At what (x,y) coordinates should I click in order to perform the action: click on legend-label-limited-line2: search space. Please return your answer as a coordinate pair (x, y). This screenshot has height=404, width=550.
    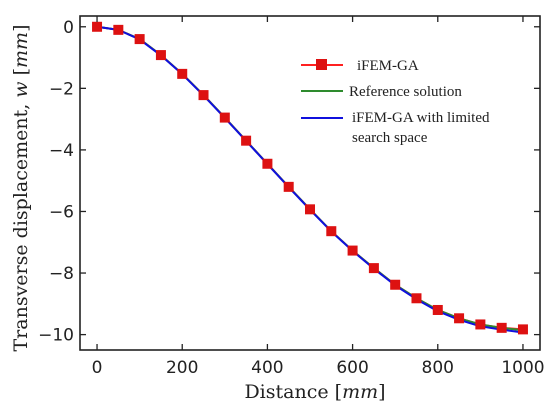
    Looking at the image, I should click on (390, 138).